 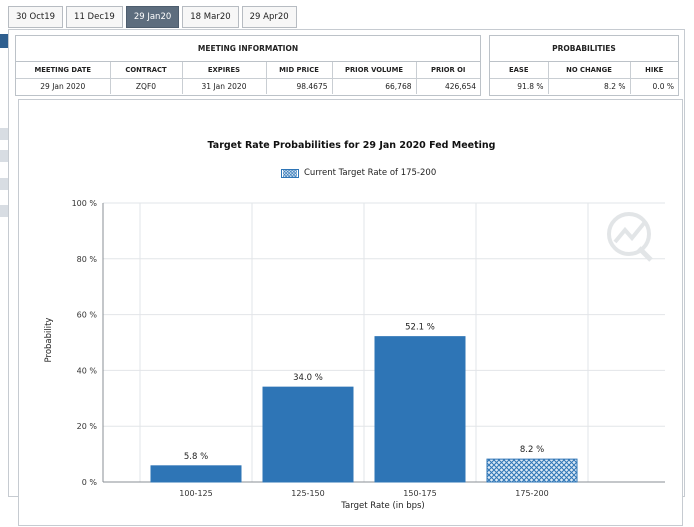 What do you see at coordinates (87, 426) in the screenshot?
I see `y-tick-label: 20 %` at bounding box center [87, 426].